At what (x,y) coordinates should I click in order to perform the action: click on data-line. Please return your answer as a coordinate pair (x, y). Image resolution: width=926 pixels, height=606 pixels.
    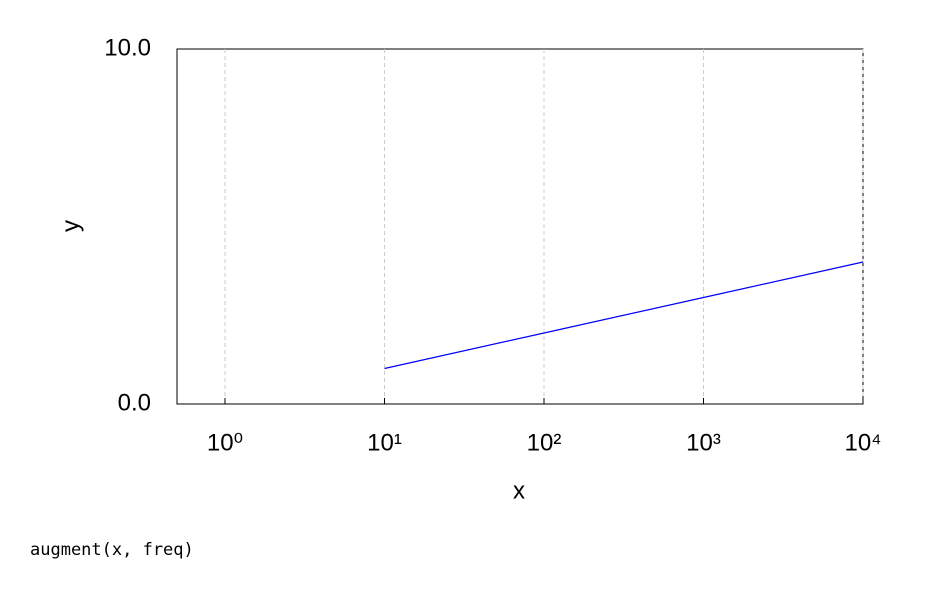
    Looking at the image, I should click on (624, 315).